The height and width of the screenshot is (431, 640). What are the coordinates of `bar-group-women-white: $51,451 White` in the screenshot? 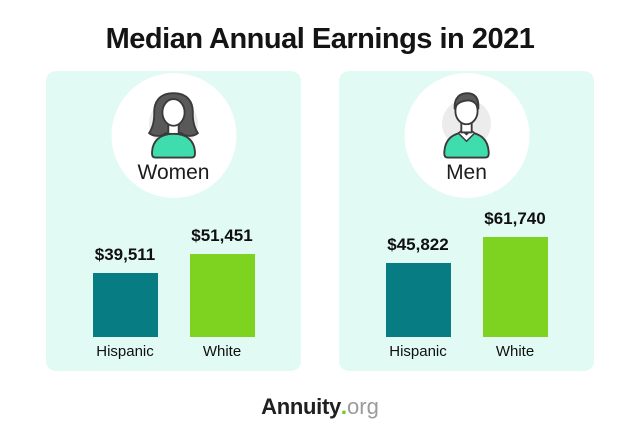 It's located at (222, 293).